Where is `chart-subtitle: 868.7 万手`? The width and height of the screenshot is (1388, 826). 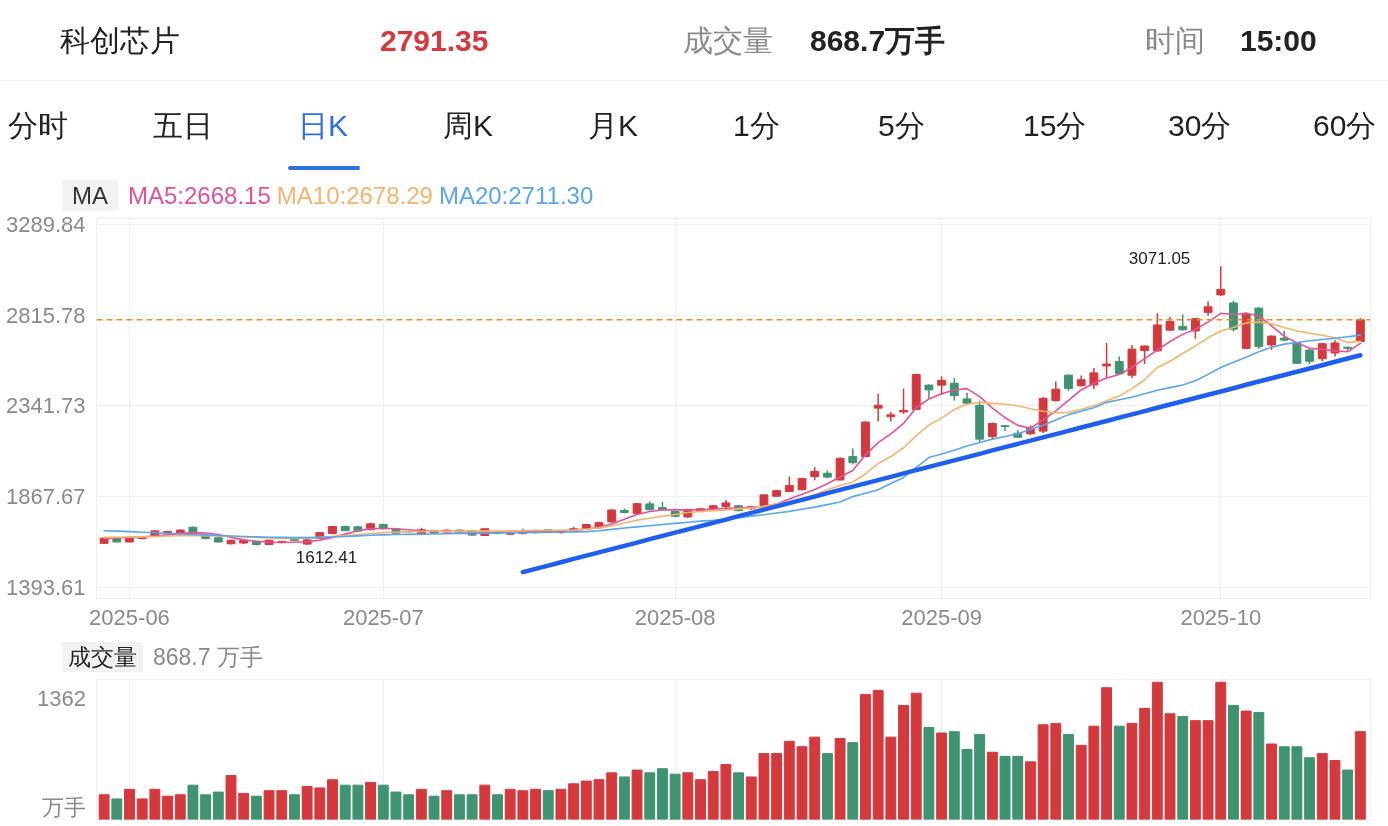
chart-subtitle: 868.7 万手 is located at coordinates (208, 657).